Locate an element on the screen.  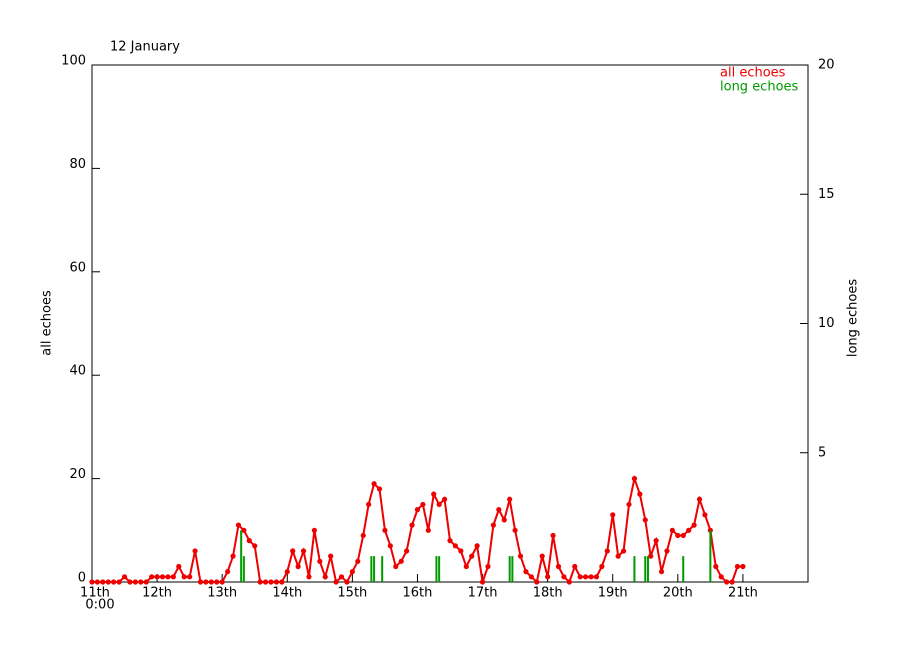
x-start-time: 0:00 is located at coordinates (99, 605).